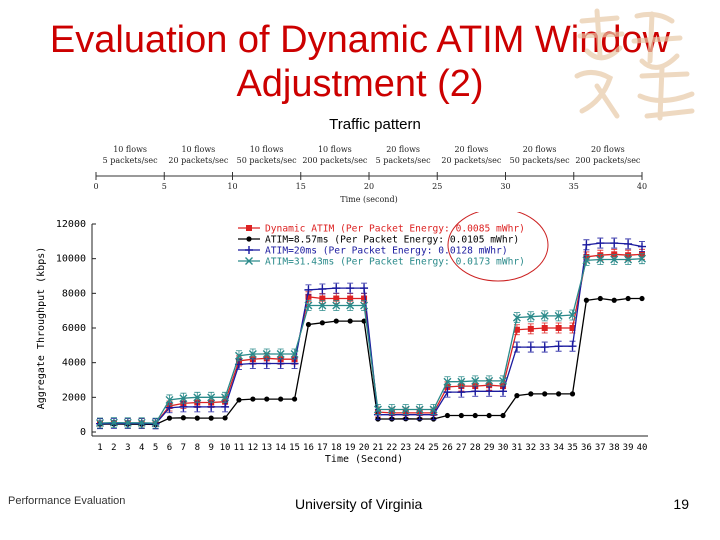 The width and height of the screenshot is (720, 540). I want to click on x-tick-label: 18, so click(336, 448).